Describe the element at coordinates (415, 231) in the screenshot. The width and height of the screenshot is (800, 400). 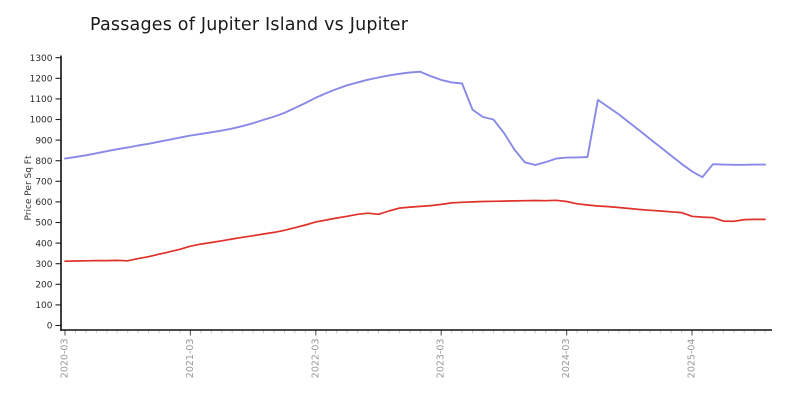
I see `series-line-jupiter` at that location.